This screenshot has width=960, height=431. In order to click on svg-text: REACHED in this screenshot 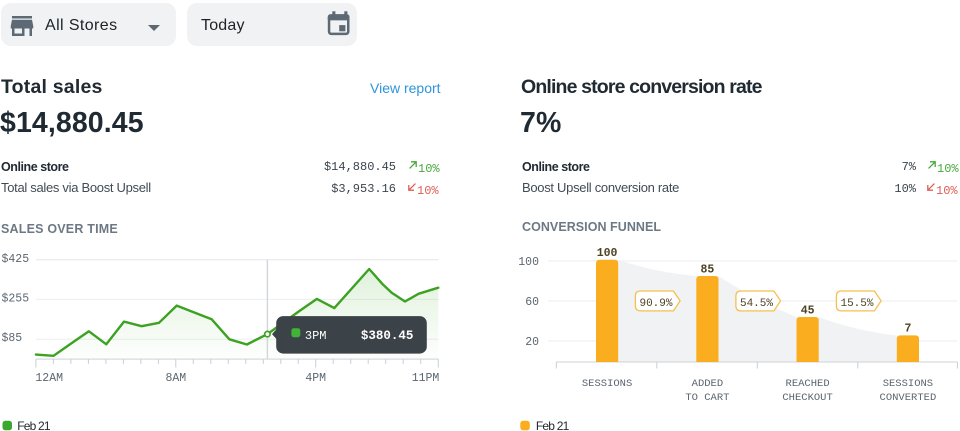, I will do `click(808, 384)`.